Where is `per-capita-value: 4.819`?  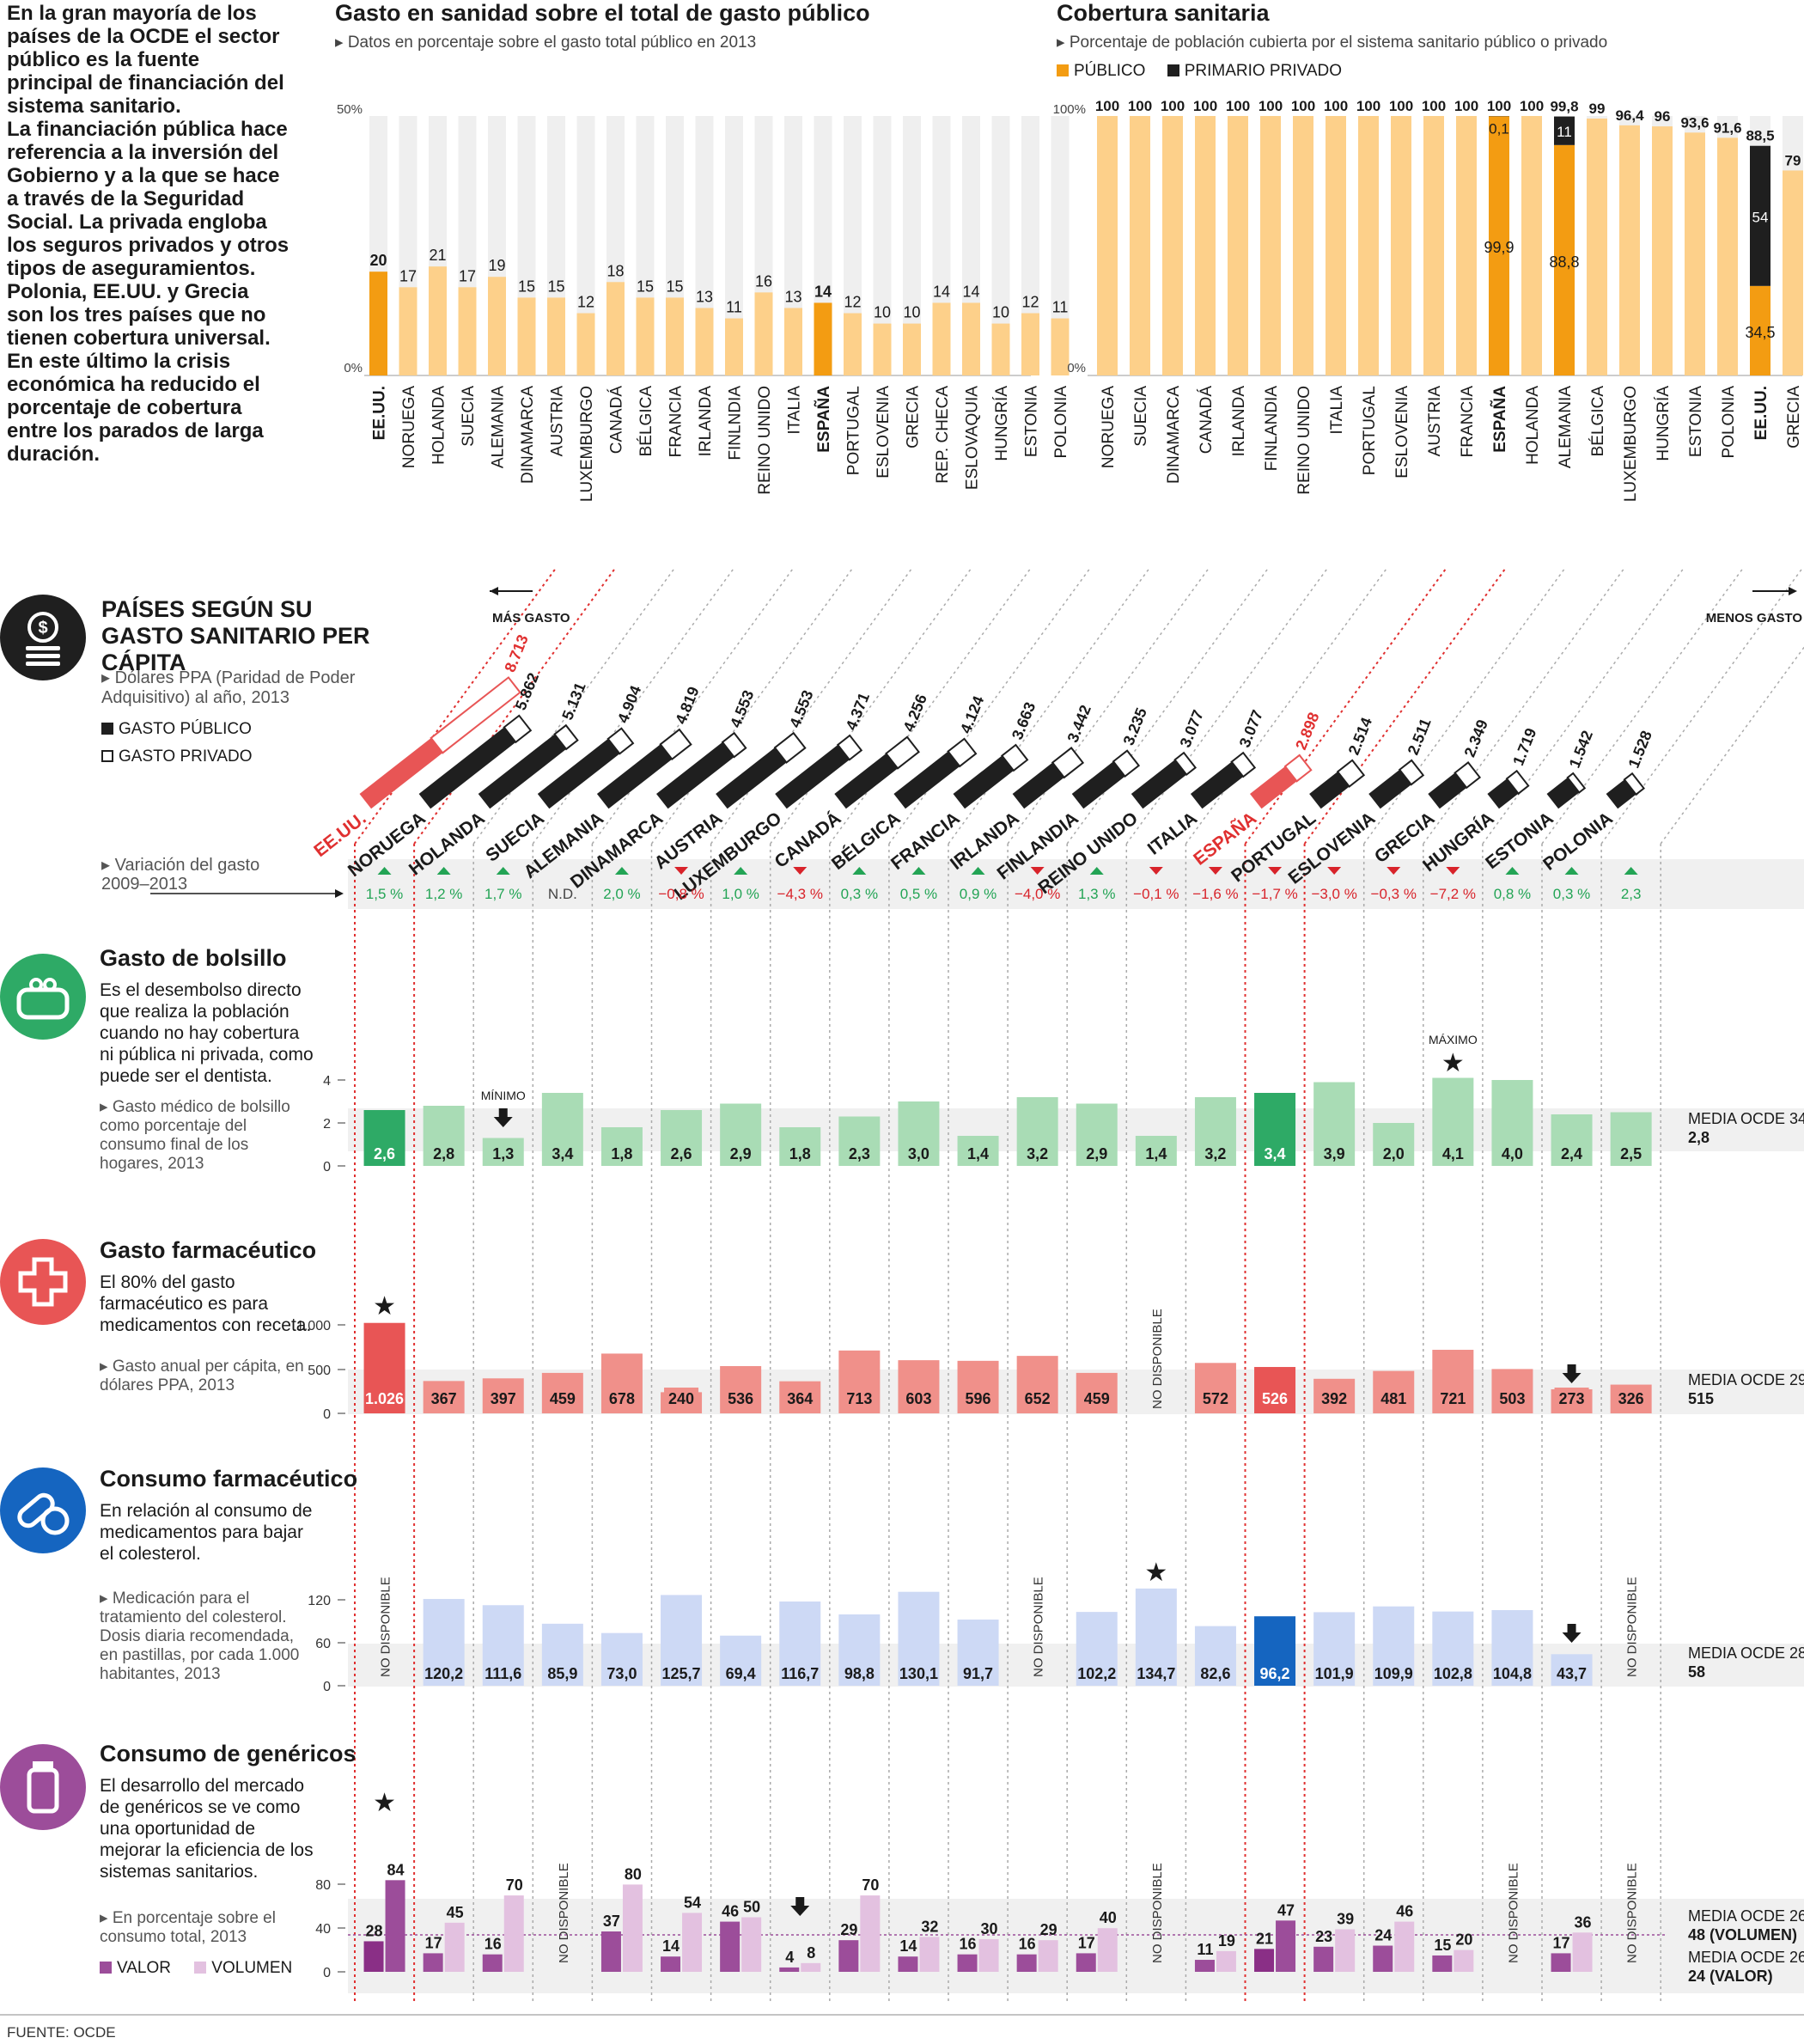 per-capita-value: 4.819 is located at coordinates (687, 705).